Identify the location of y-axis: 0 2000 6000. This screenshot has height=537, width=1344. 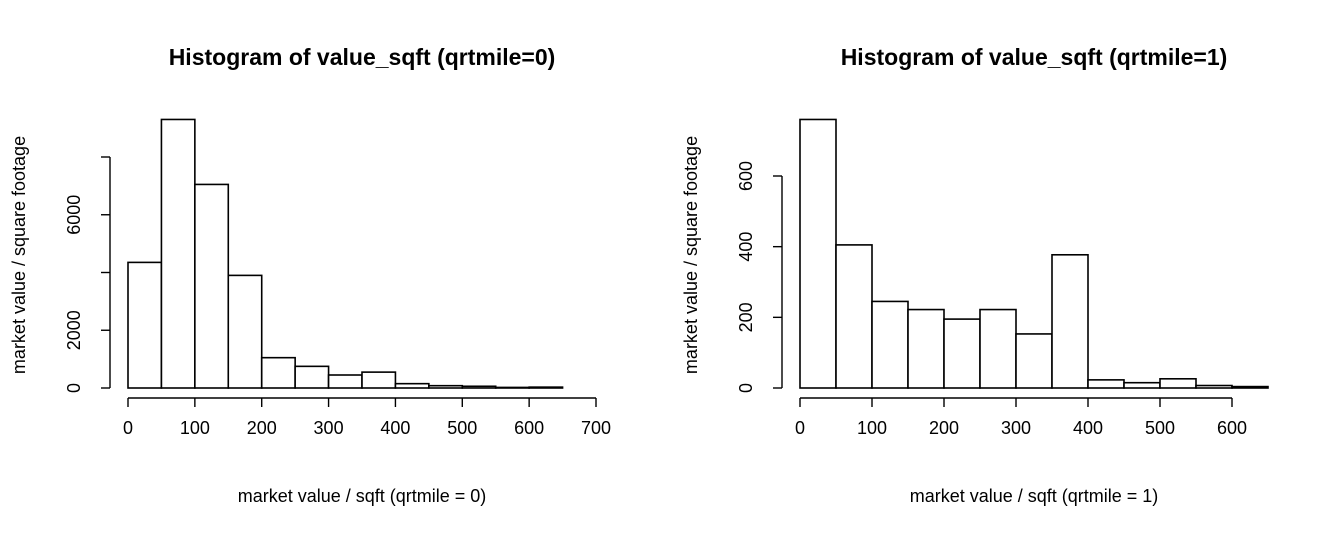
(87, 274).